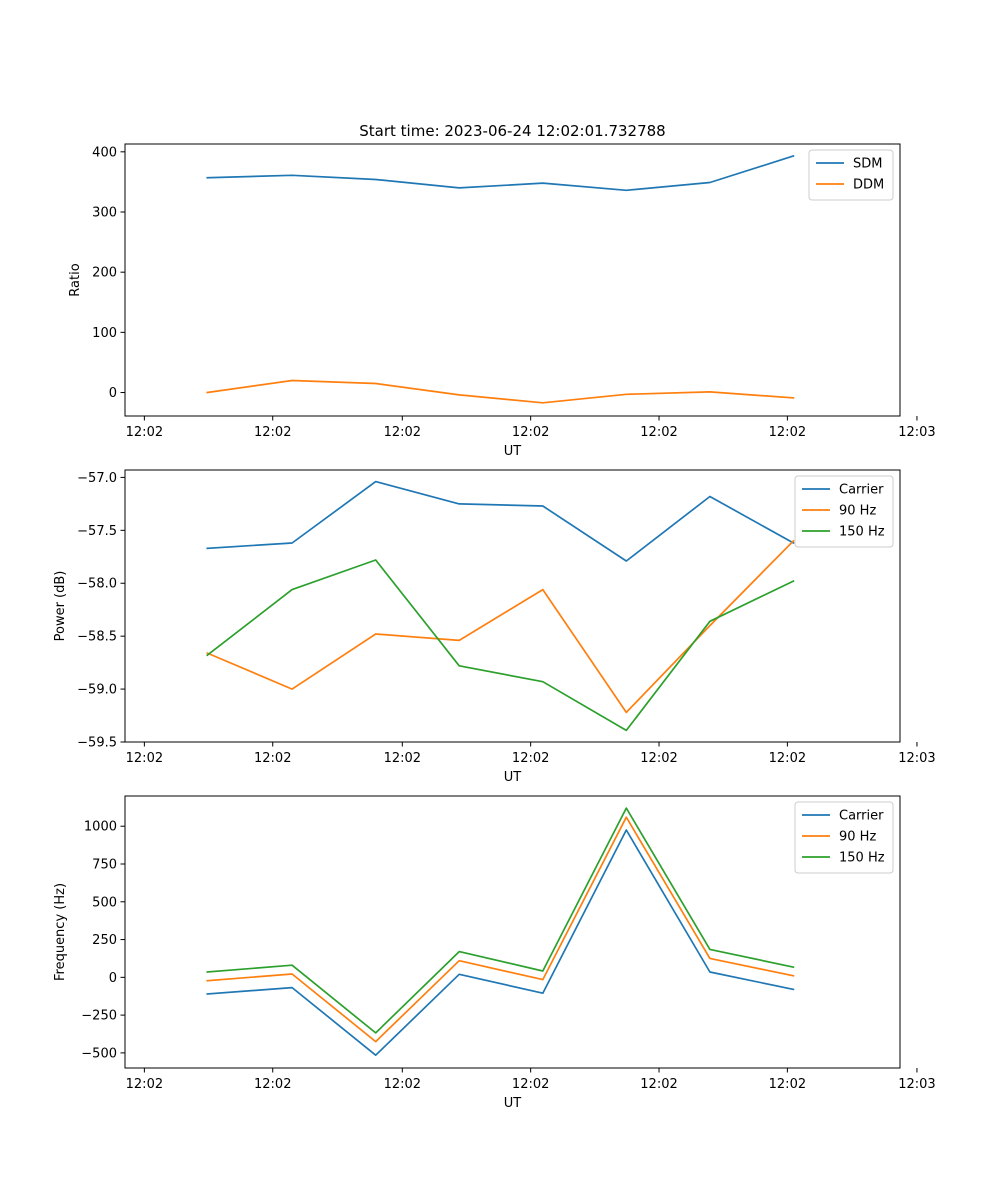 The width and height of the screenshot is (1000, 1200). Describe the element at coordinates (100, 827) in the screenshot. I see `y-tick-label: 1000` at that location.